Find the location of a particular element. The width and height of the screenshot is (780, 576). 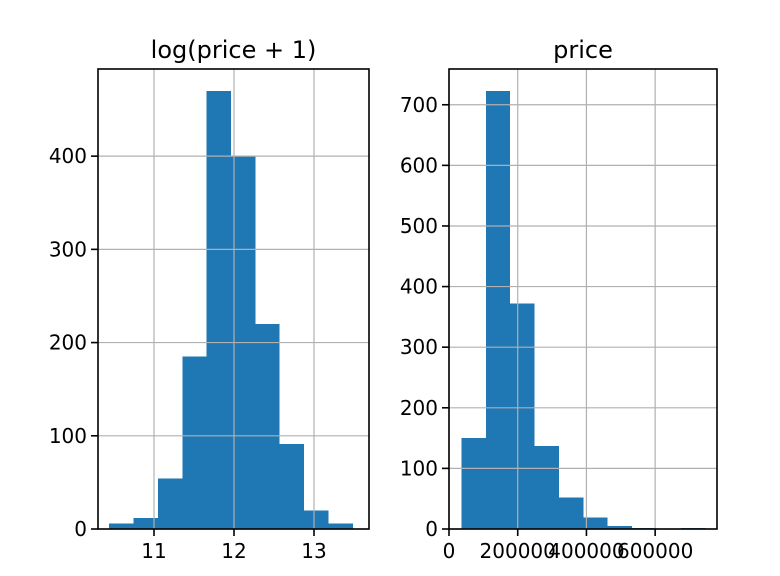

x-tick-label: 0 is located at coordinates (449, 551).